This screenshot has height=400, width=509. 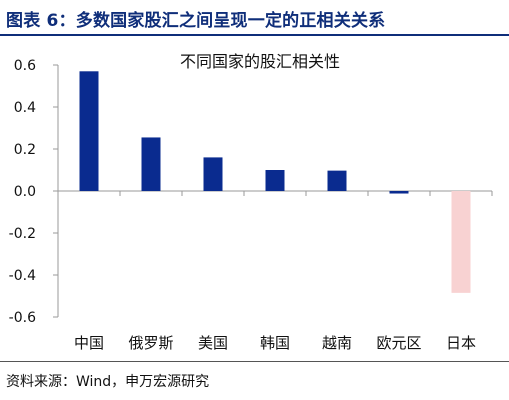 What do you see at coordinates (25, 66) in the screenshot?
I see `y-tick-label: 0.6` at bounding box center [25, 66].